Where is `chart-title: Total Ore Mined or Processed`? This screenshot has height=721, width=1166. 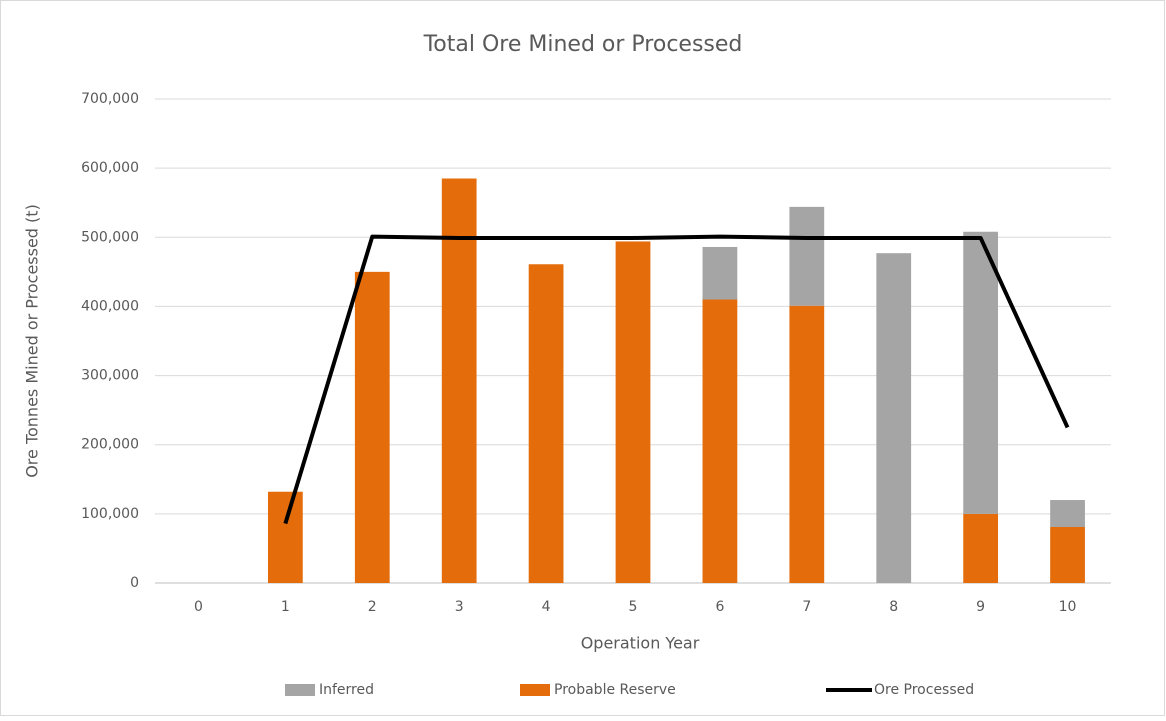
chart-title: Total Ore Mined or Processed is located at coordinates (583, 44).